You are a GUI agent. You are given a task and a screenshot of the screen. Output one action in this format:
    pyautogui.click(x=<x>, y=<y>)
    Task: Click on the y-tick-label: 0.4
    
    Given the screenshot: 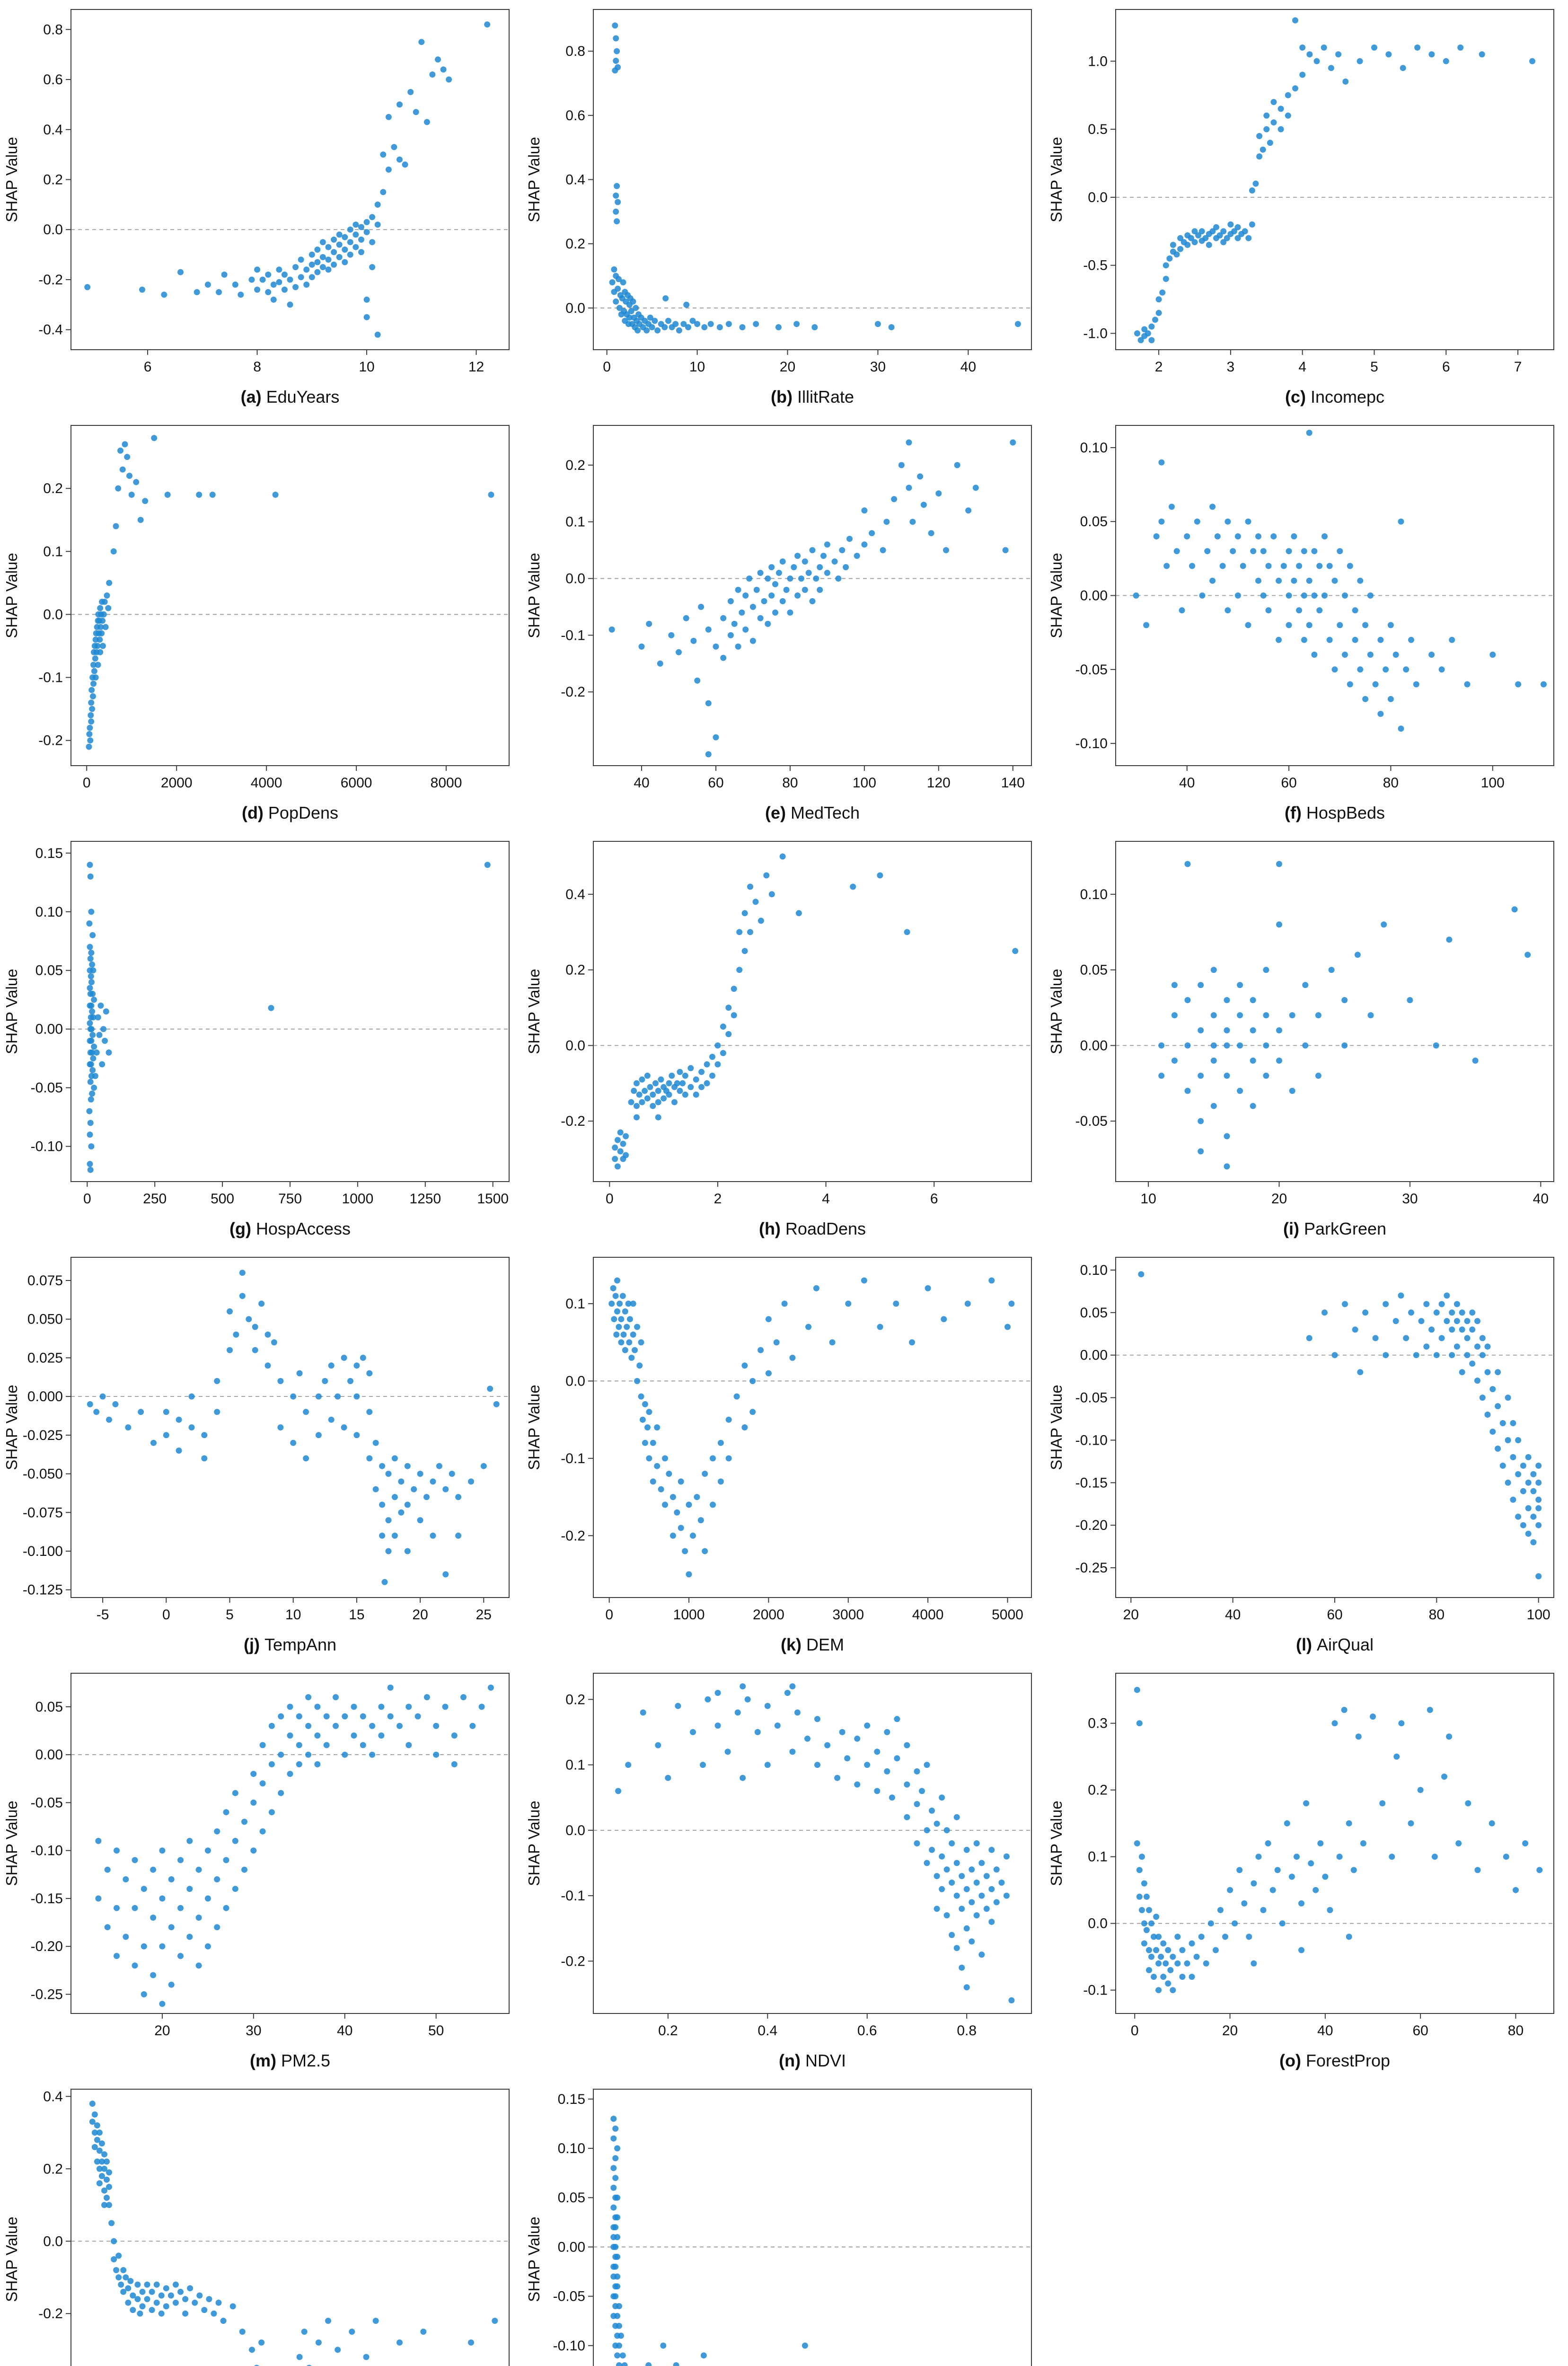 What is the action you would take?
    pyautogui.click(x=575, y=180)
    